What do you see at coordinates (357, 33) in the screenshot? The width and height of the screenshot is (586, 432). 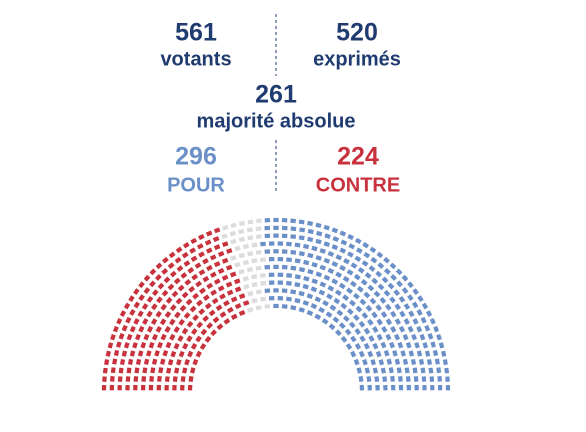 I see `stat-value: 520` at bounding box center [357, 33].